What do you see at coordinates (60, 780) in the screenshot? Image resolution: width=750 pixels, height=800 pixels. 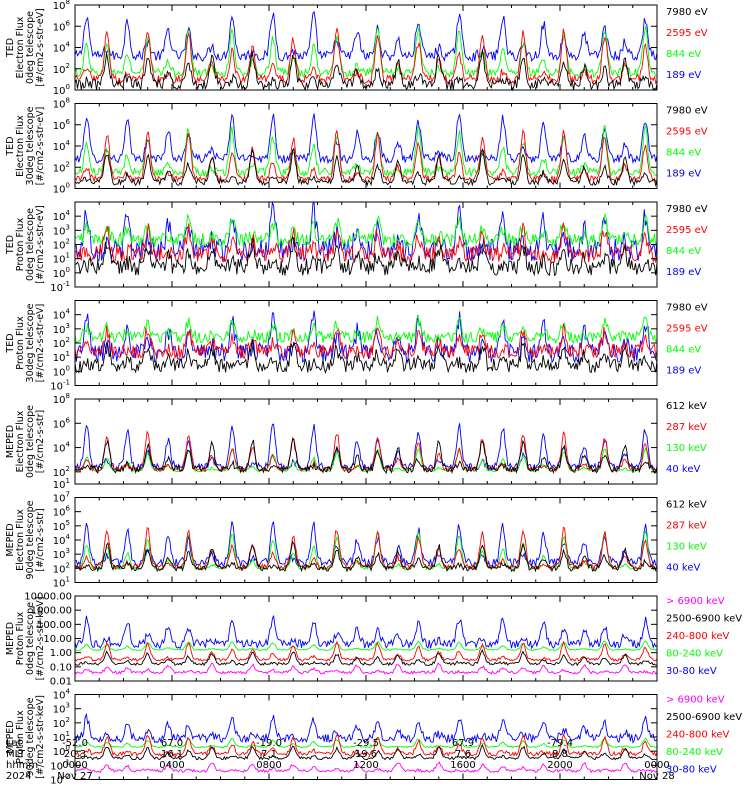 I see `y-tick-label: 10⁻²` at bounding box center [60, 780].